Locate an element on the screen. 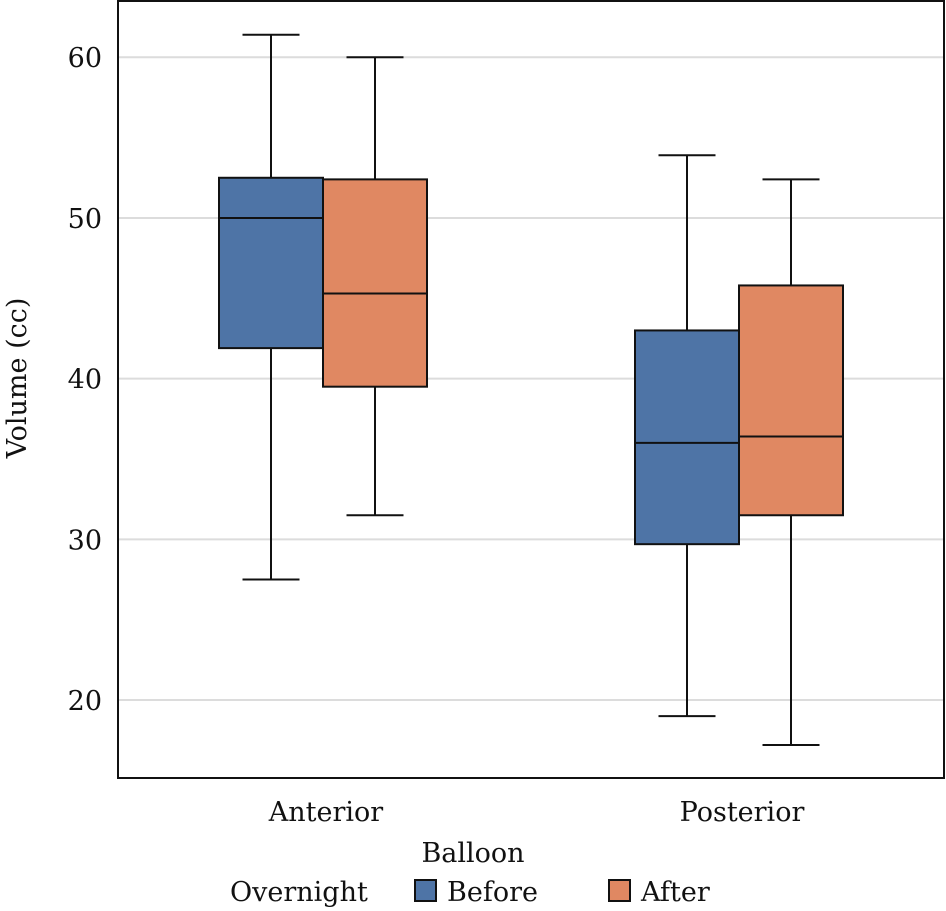  y-tick-label: 40 is located at coordinates (85, 380).